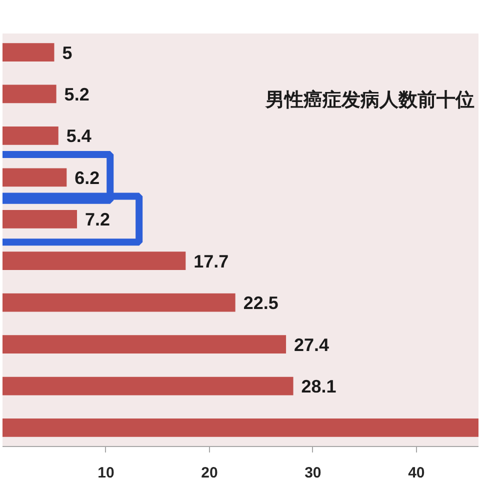 This screenshot has width=480, height=480. Describe the element at coordinates (209, 472) in the screenshot. I see `x-tick-label: 20` at that location.